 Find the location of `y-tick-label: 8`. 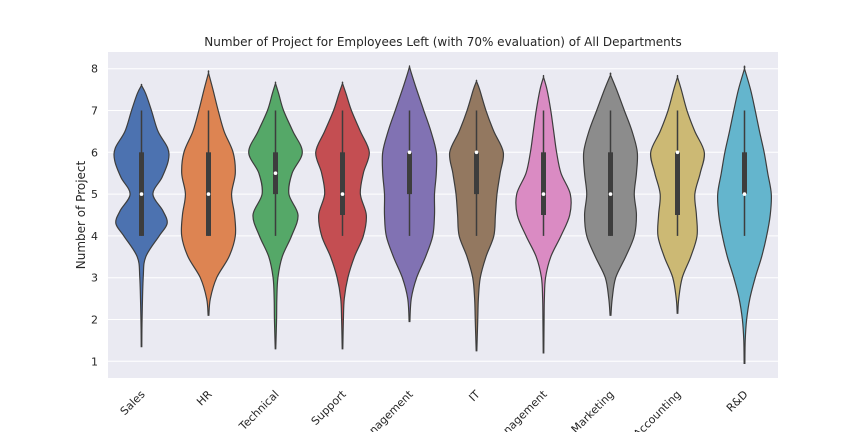

y-tick-label: 8 is located at coordinates (94, 69).